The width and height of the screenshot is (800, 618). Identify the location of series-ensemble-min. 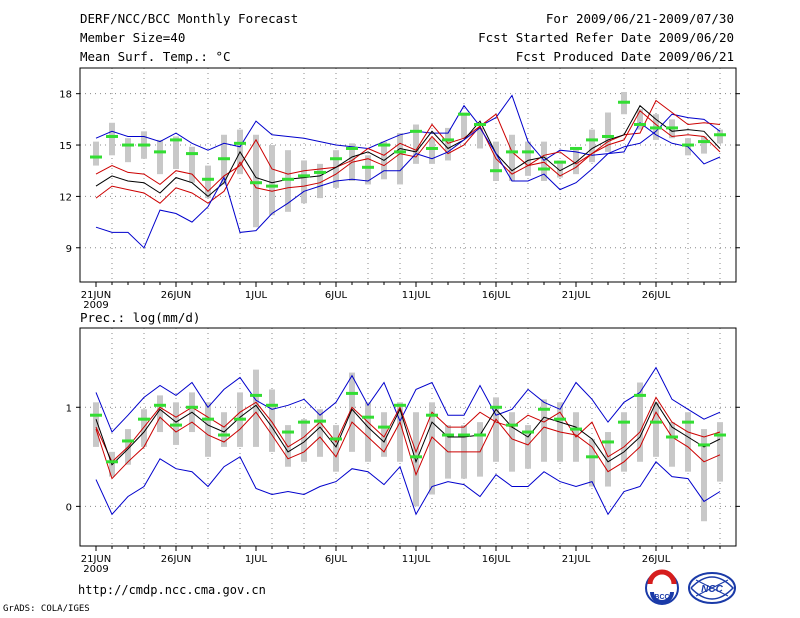
(408, 486).